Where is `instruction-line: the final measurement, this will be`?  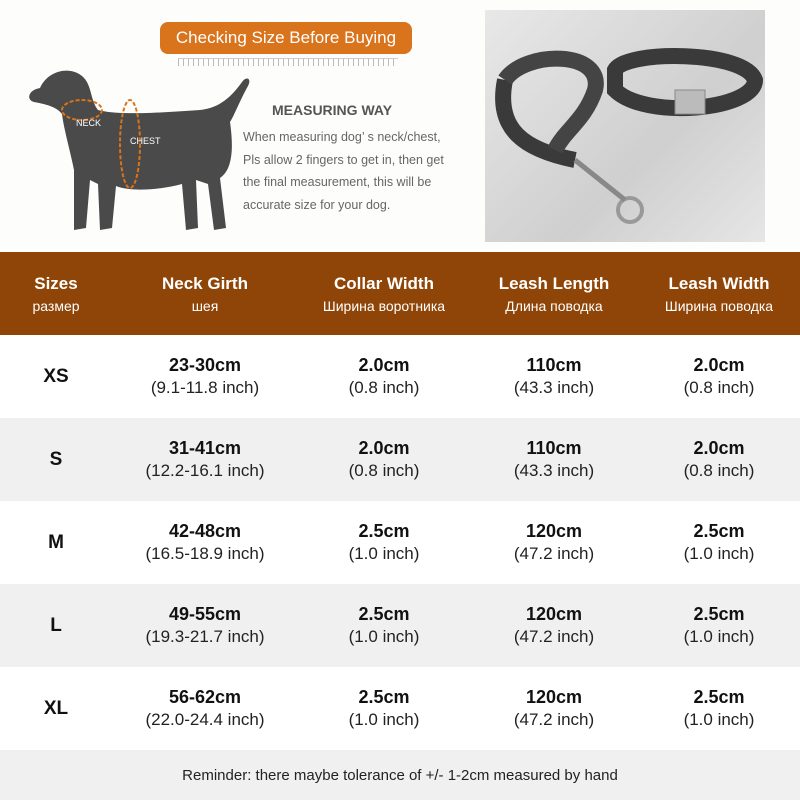 instruction-line: the final measurement, this will be is located at coordinates (337, 182).